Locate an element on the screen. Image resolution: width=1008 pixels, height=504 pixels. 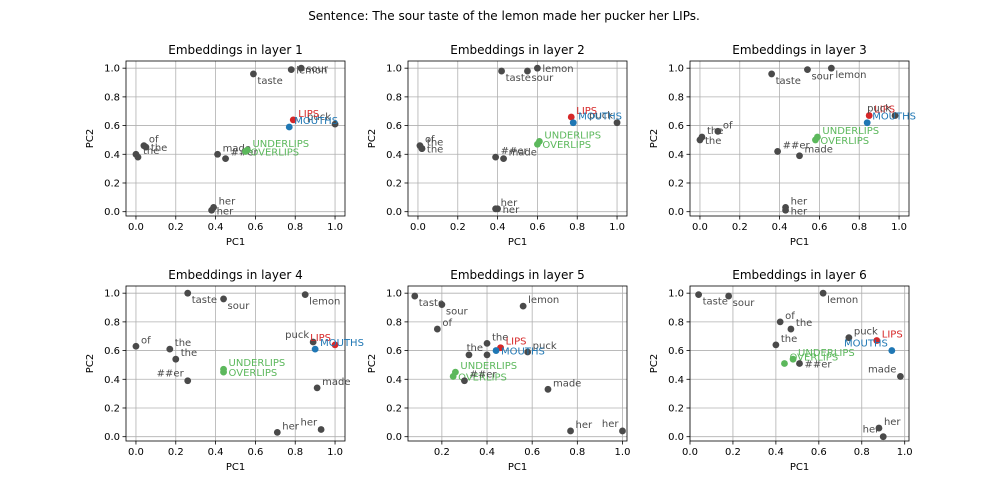
point-overlips is located at coordinates (245, 151).